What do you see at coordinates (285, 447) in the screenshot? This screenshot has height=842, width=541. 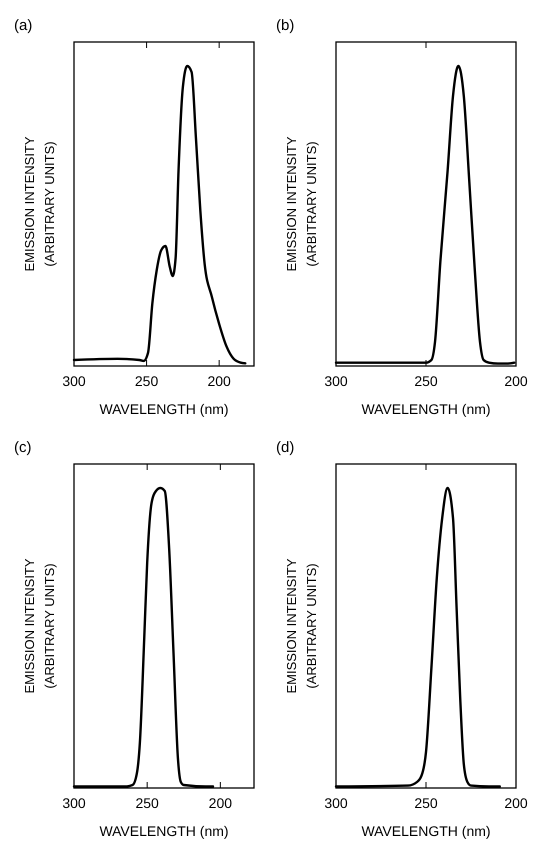 I see `chart-title: (d)` at bounding box center [285, 447].